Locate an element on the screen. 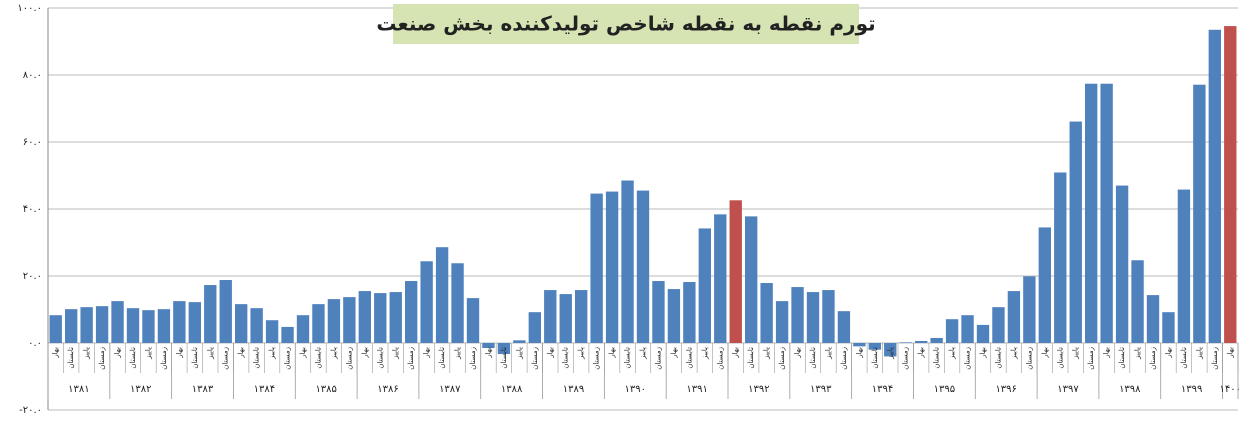 This screenshot has width=1250, height=426. group-label: ۱۳۹۴ is located at coordinates (882, 389).